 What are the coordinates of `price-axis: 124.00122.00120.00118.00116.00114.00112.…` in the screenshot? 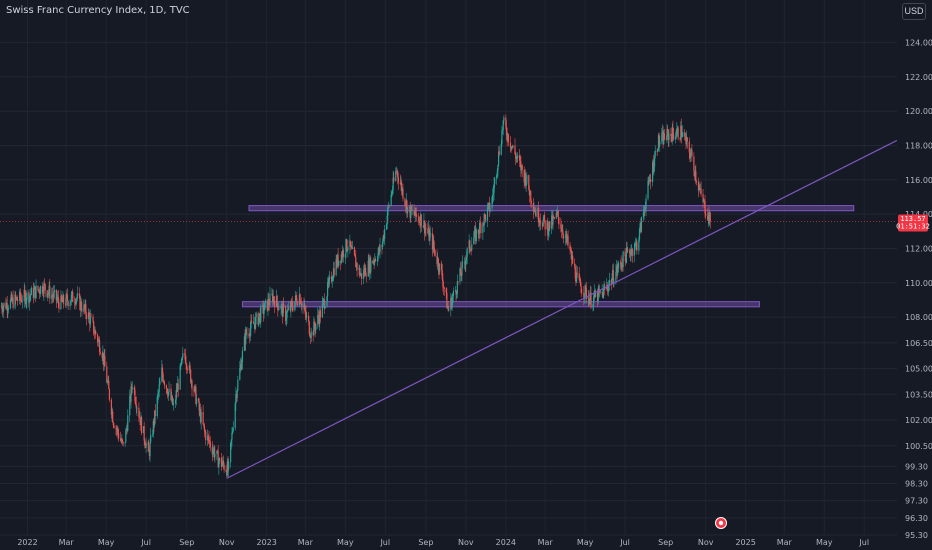 It's located at (914, 275).